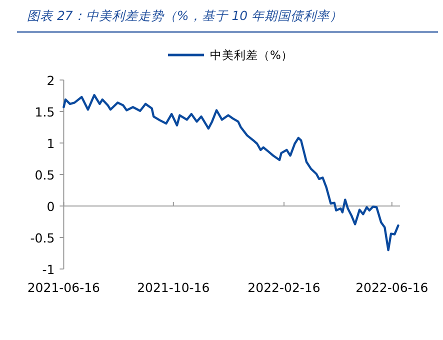 The width and height of the screenshot is (443, 340). What do you see at coordinates (284, 287) in the screenshot?
I see `x-tick-label: 2022-02-16` at bounding box center [284, 287].